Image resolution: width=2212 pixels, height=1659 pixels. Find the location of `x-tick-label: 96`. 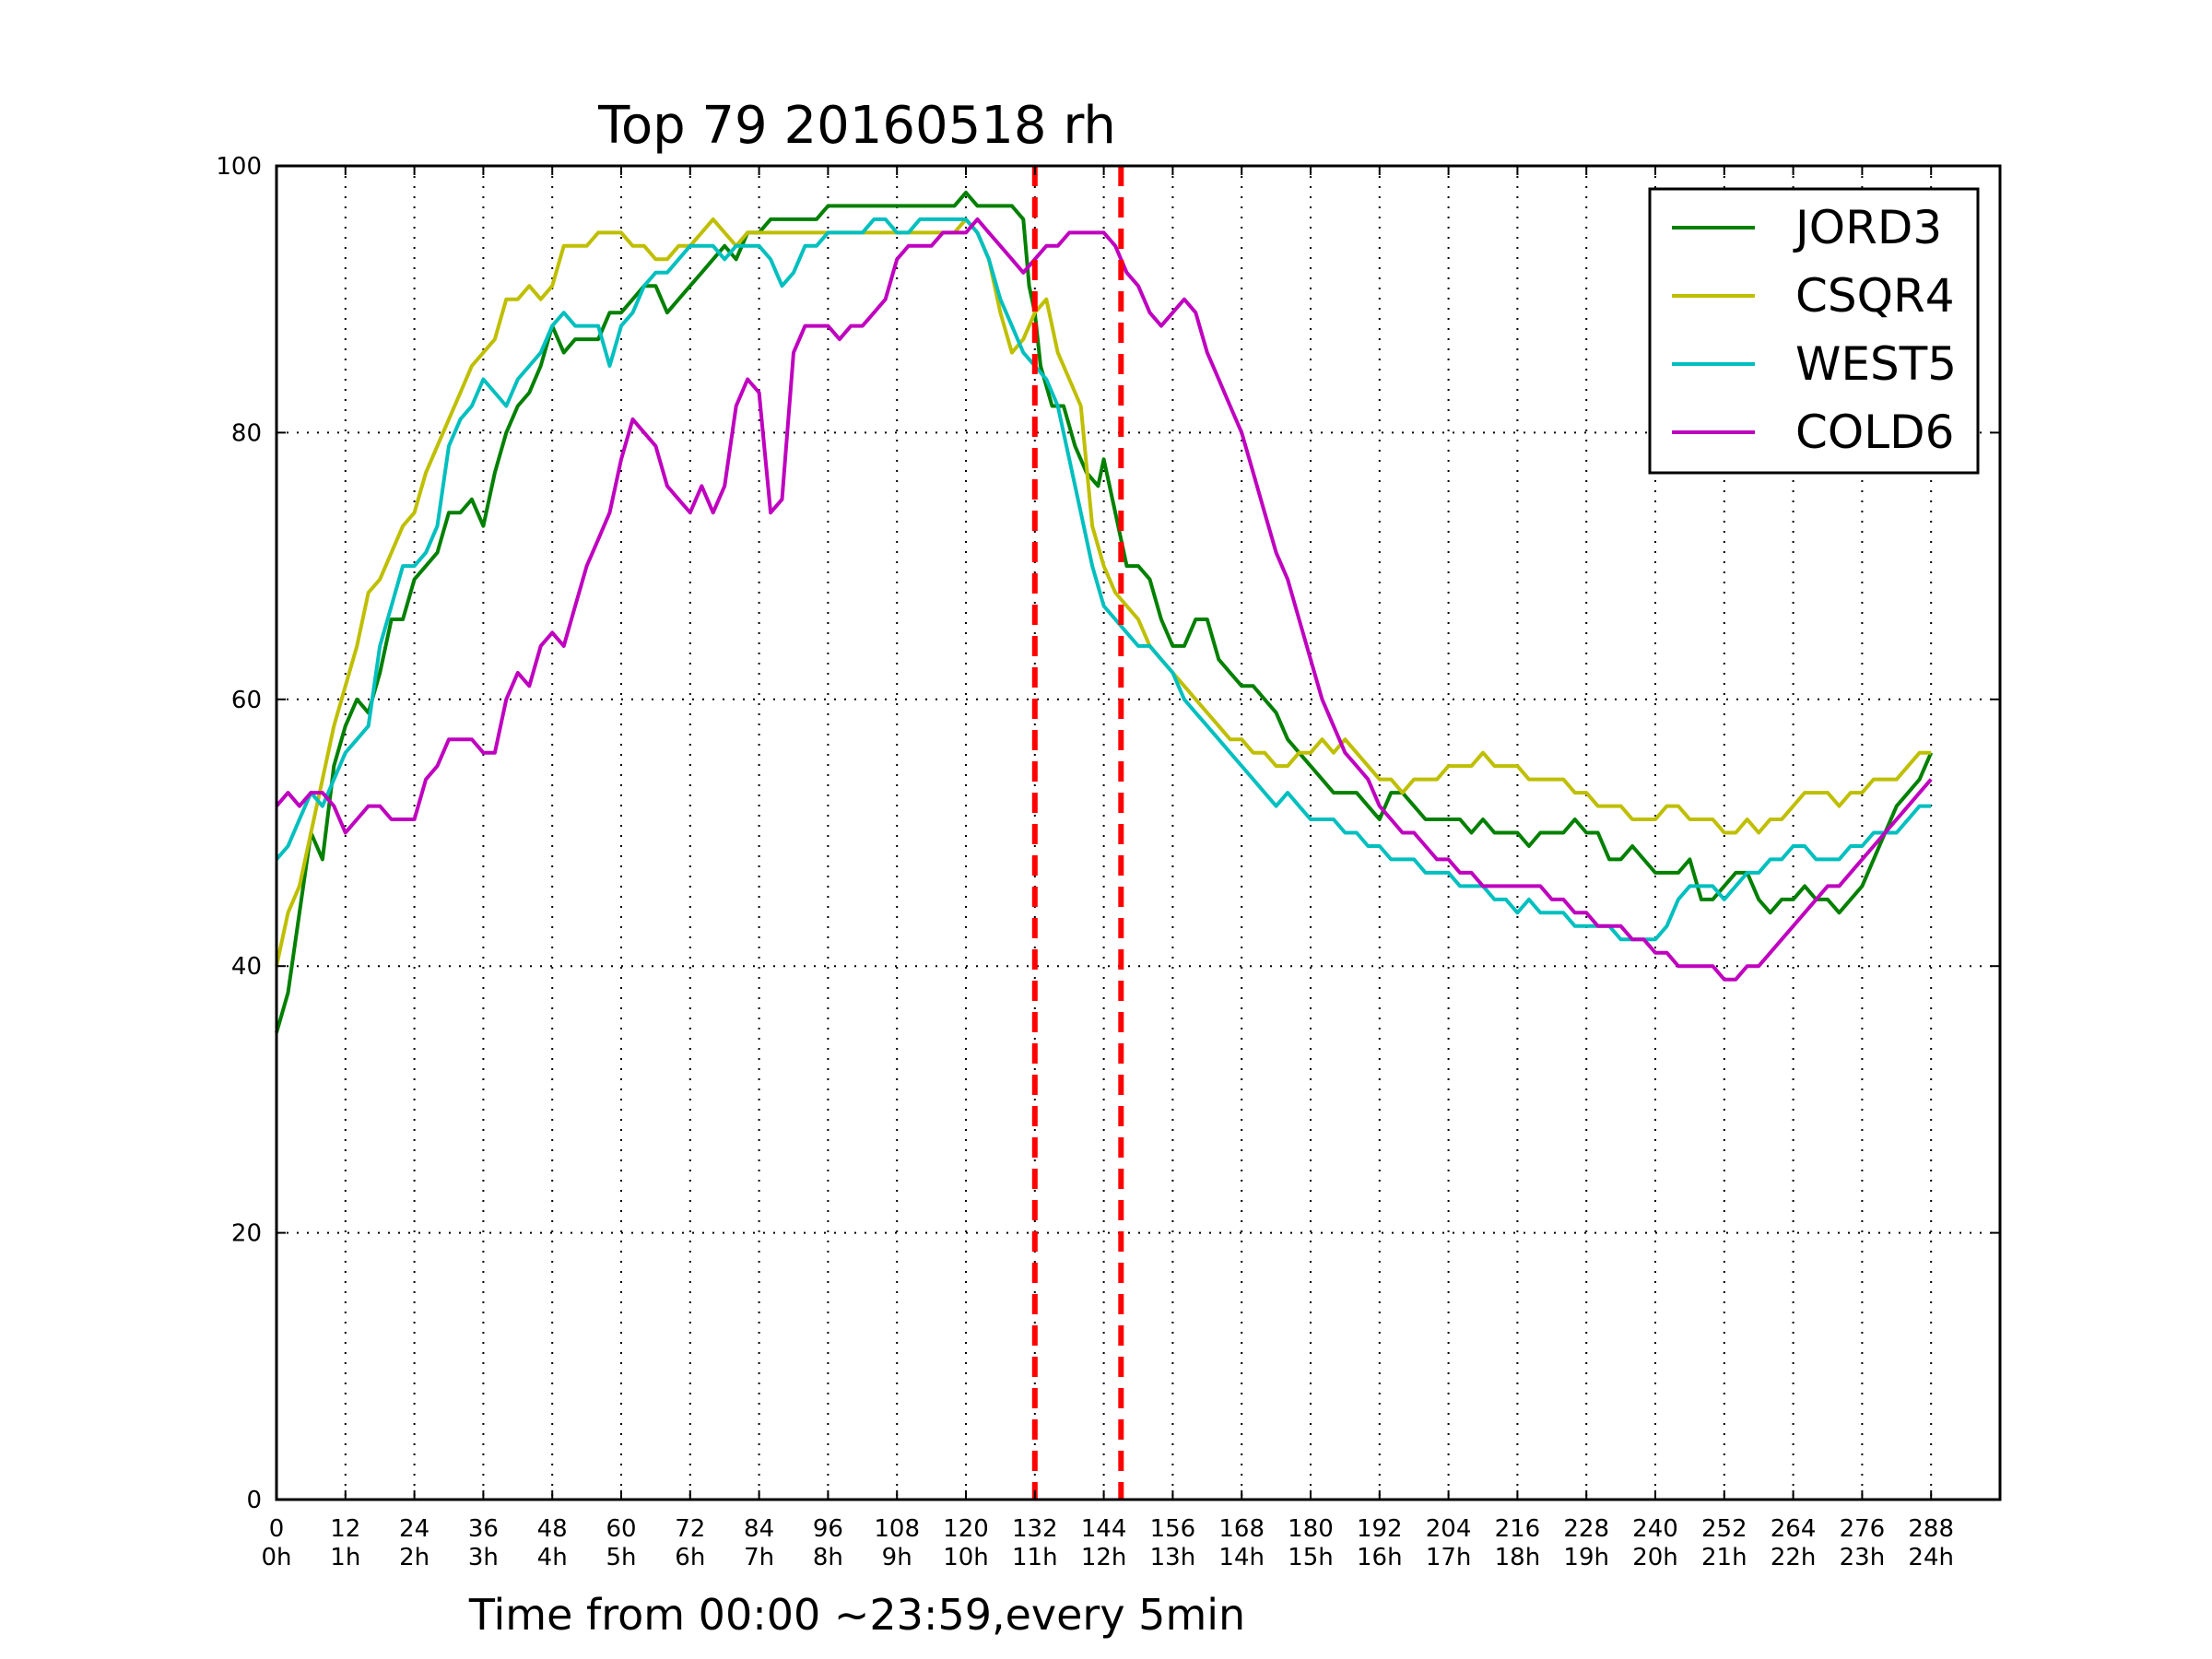

x-tick-label: 96 is located at coordinates (828, 1529).